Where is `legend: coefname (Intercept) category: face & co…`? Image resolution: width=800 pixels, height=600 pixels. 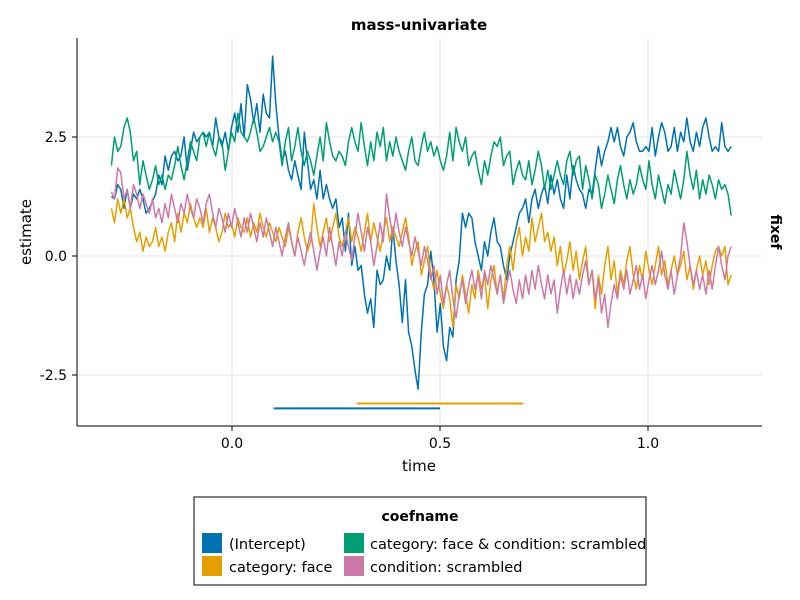 legend: coefname (Intercept) category: face & co… is located at coordinates (420, 541).